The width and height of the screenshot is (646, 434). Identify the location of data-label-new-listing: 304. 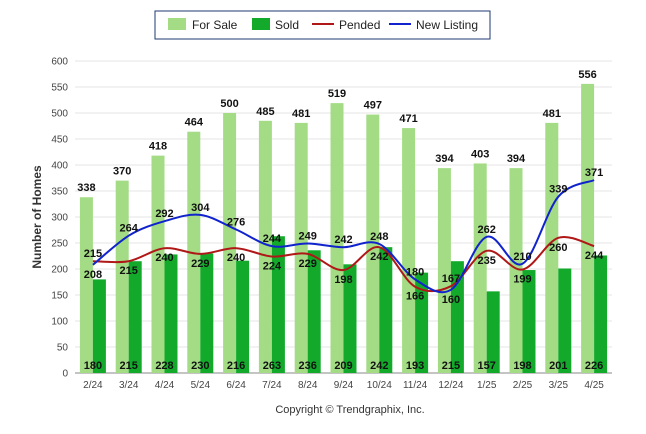
(200, 208).